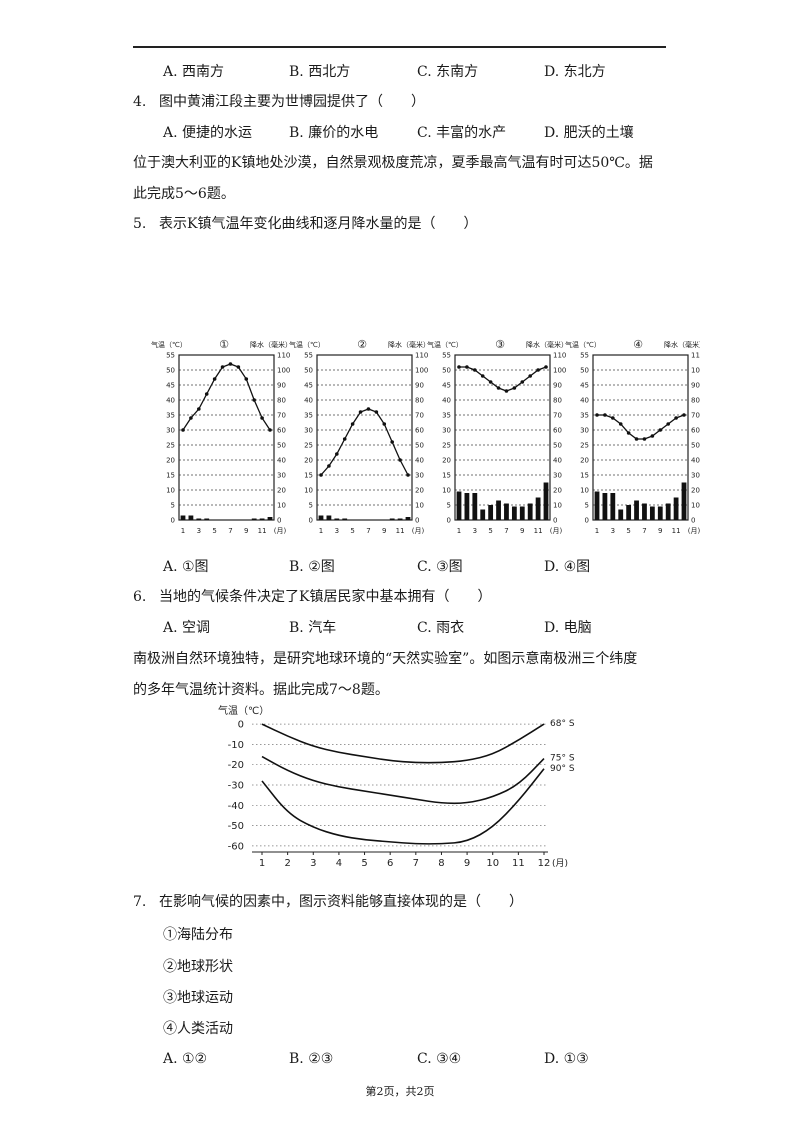 This screenshot has height=1132, width=800. I want to click on option-d: D. ④图, so click(567, 567).